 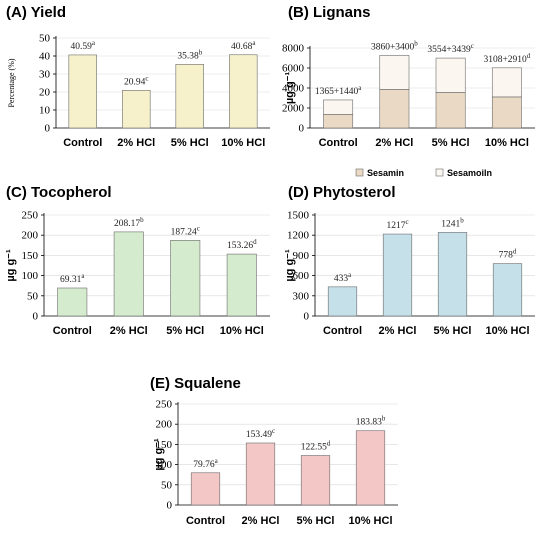 What do you see at coordinates (423, 173) in the screenshot?
I see `legend: Sesamin Sesamoiln` at bounding box center [423, 173].